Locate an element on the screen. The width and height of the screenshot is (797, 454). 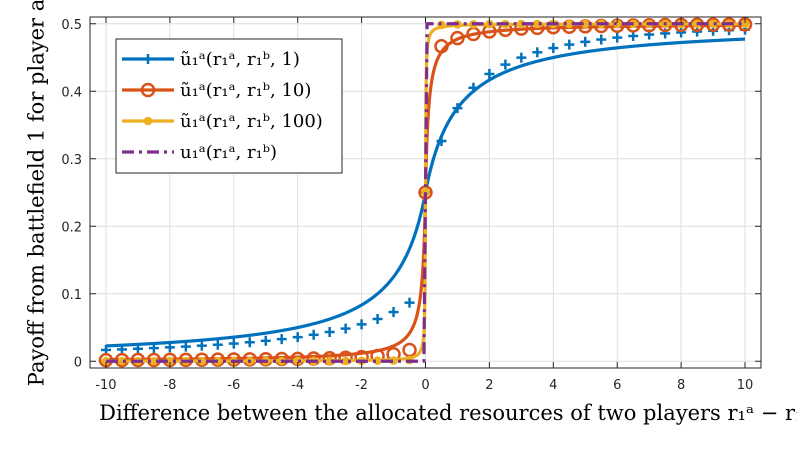
x-tick-label: 4 is located at coordinates (553, 385).